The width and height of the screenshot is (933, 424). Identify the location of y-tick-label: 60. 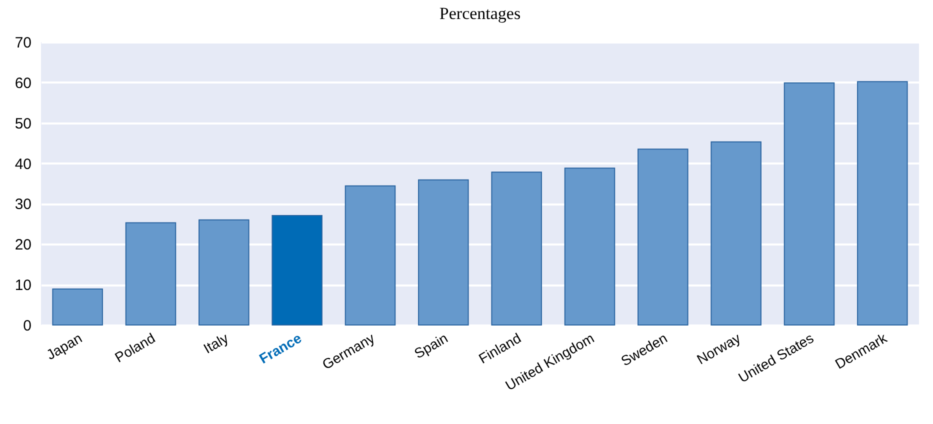
(23, 83).